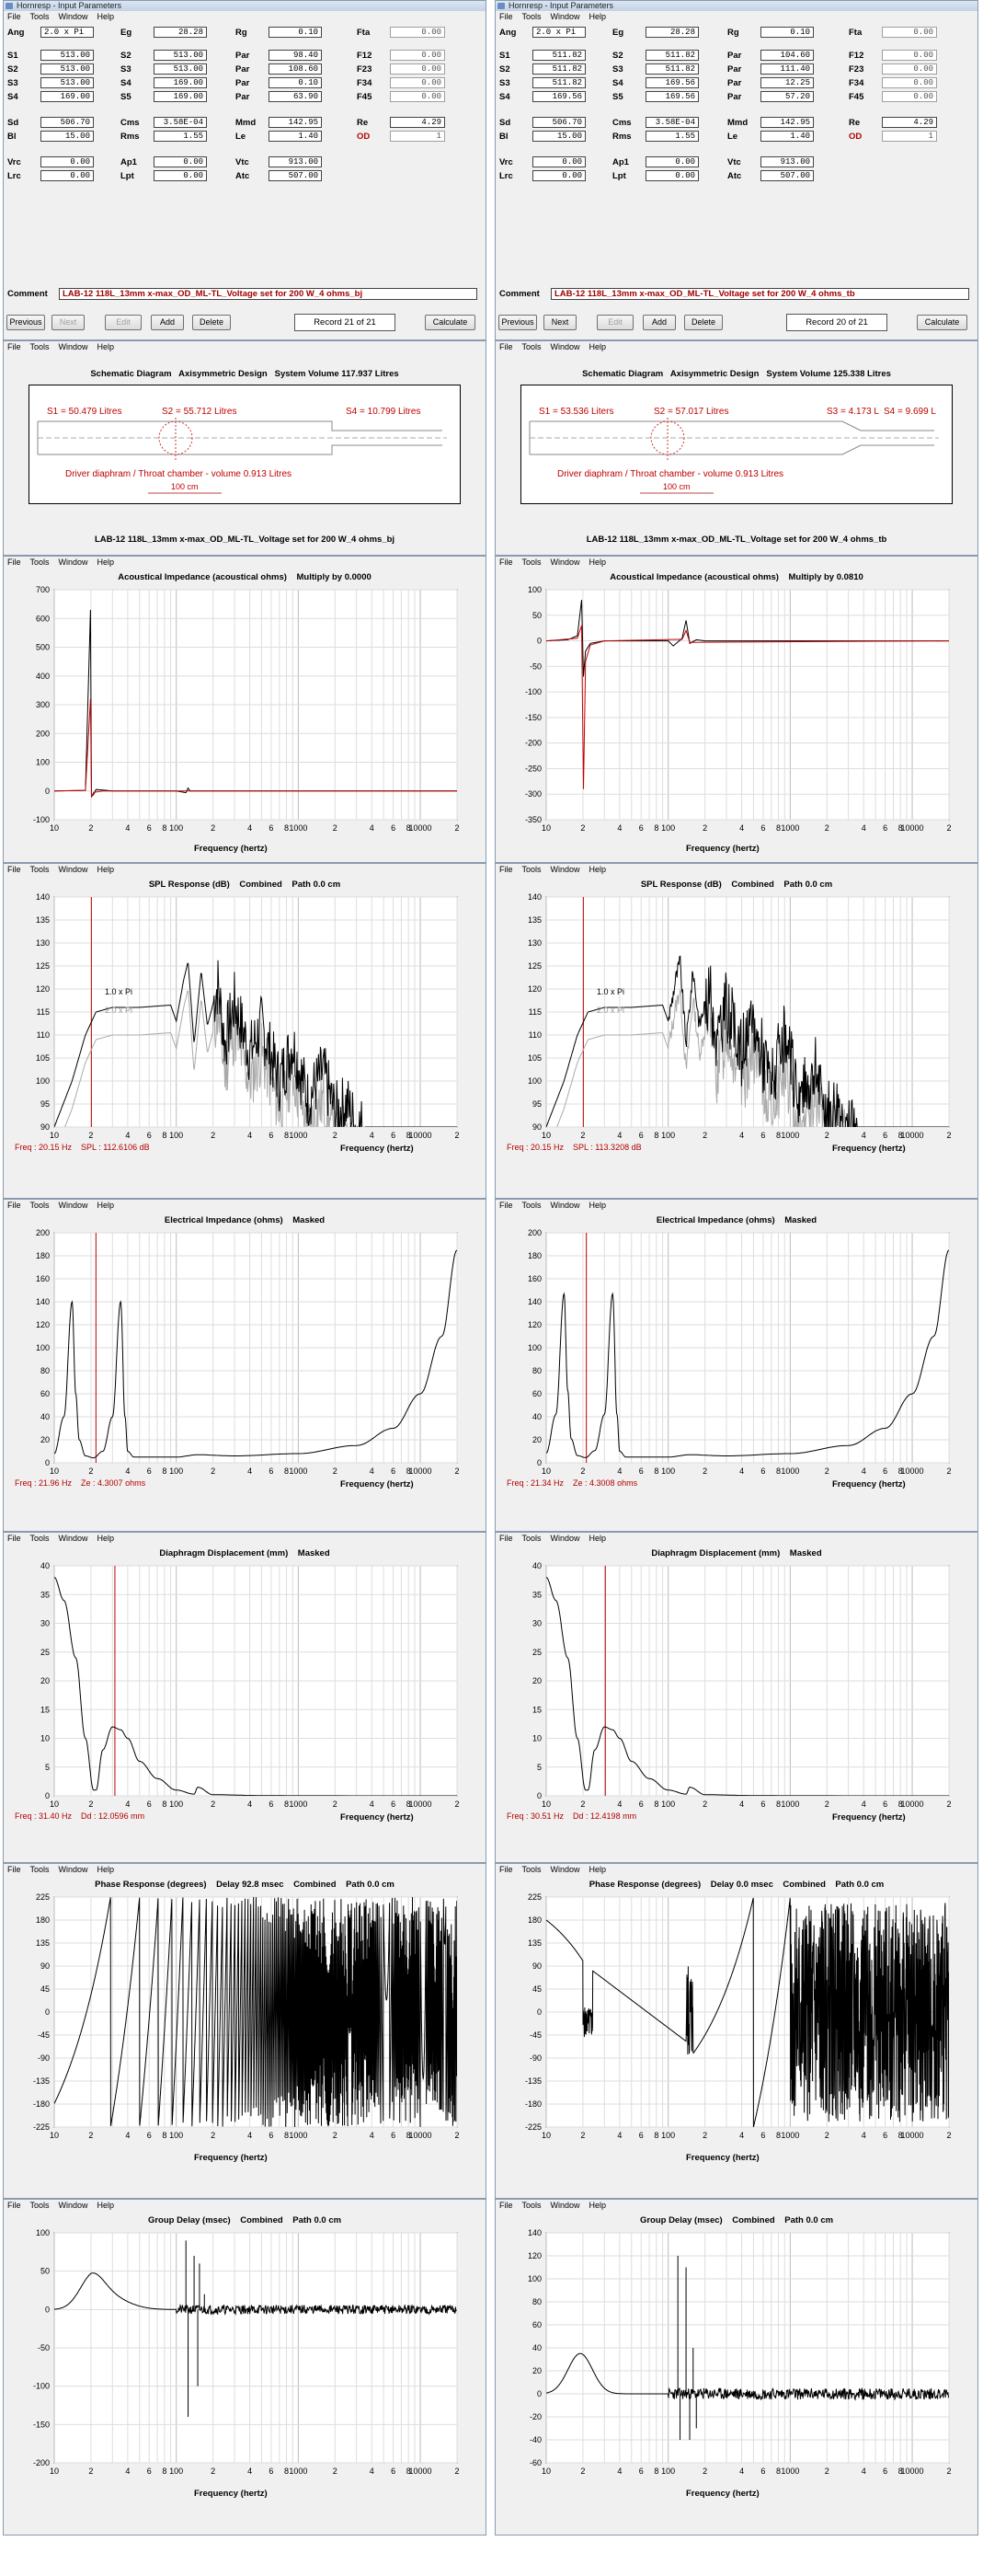  I want to click on field-s2: 511.82, so click(672, 55).